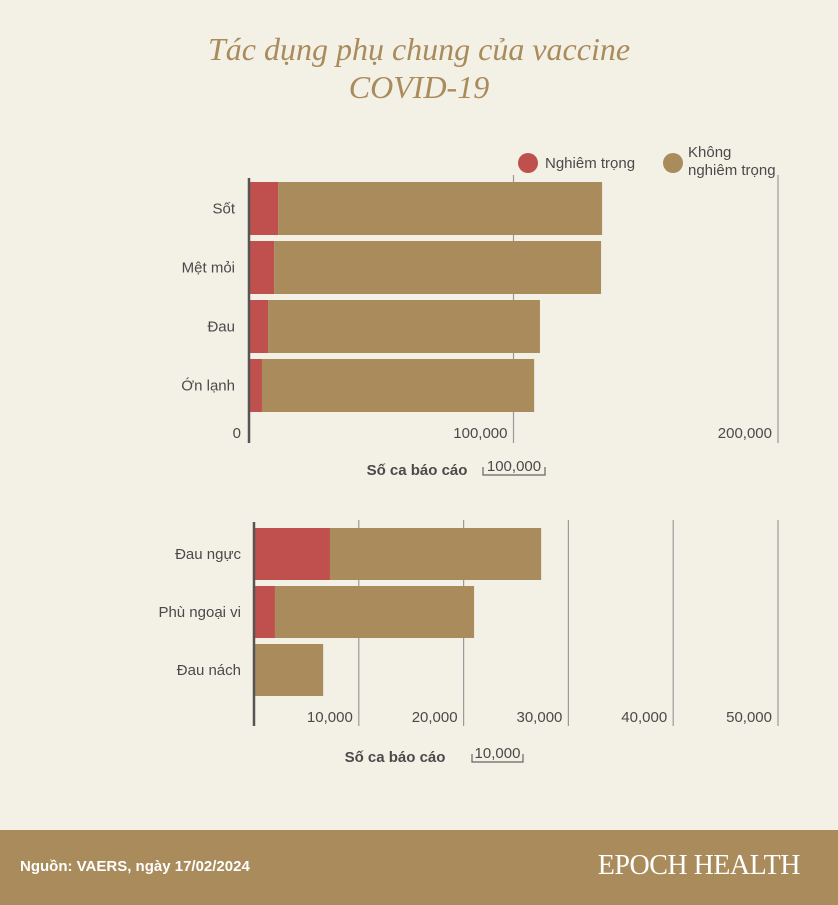 This screenshot has height=905, width=838. Describe the element at coordinates (745, 433) in the screenshot. I see `x-tick-label: 200,000` at that location.